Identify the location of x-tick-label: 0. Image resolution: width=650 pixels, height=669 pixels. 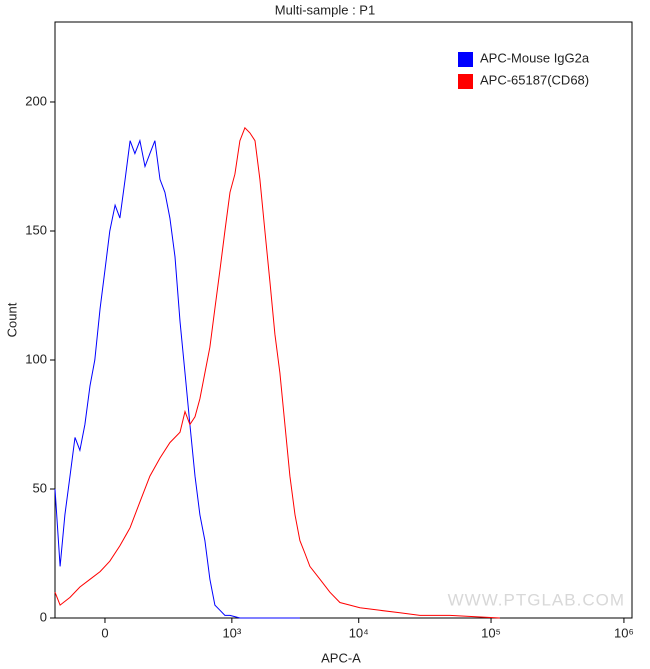
(104, 632).